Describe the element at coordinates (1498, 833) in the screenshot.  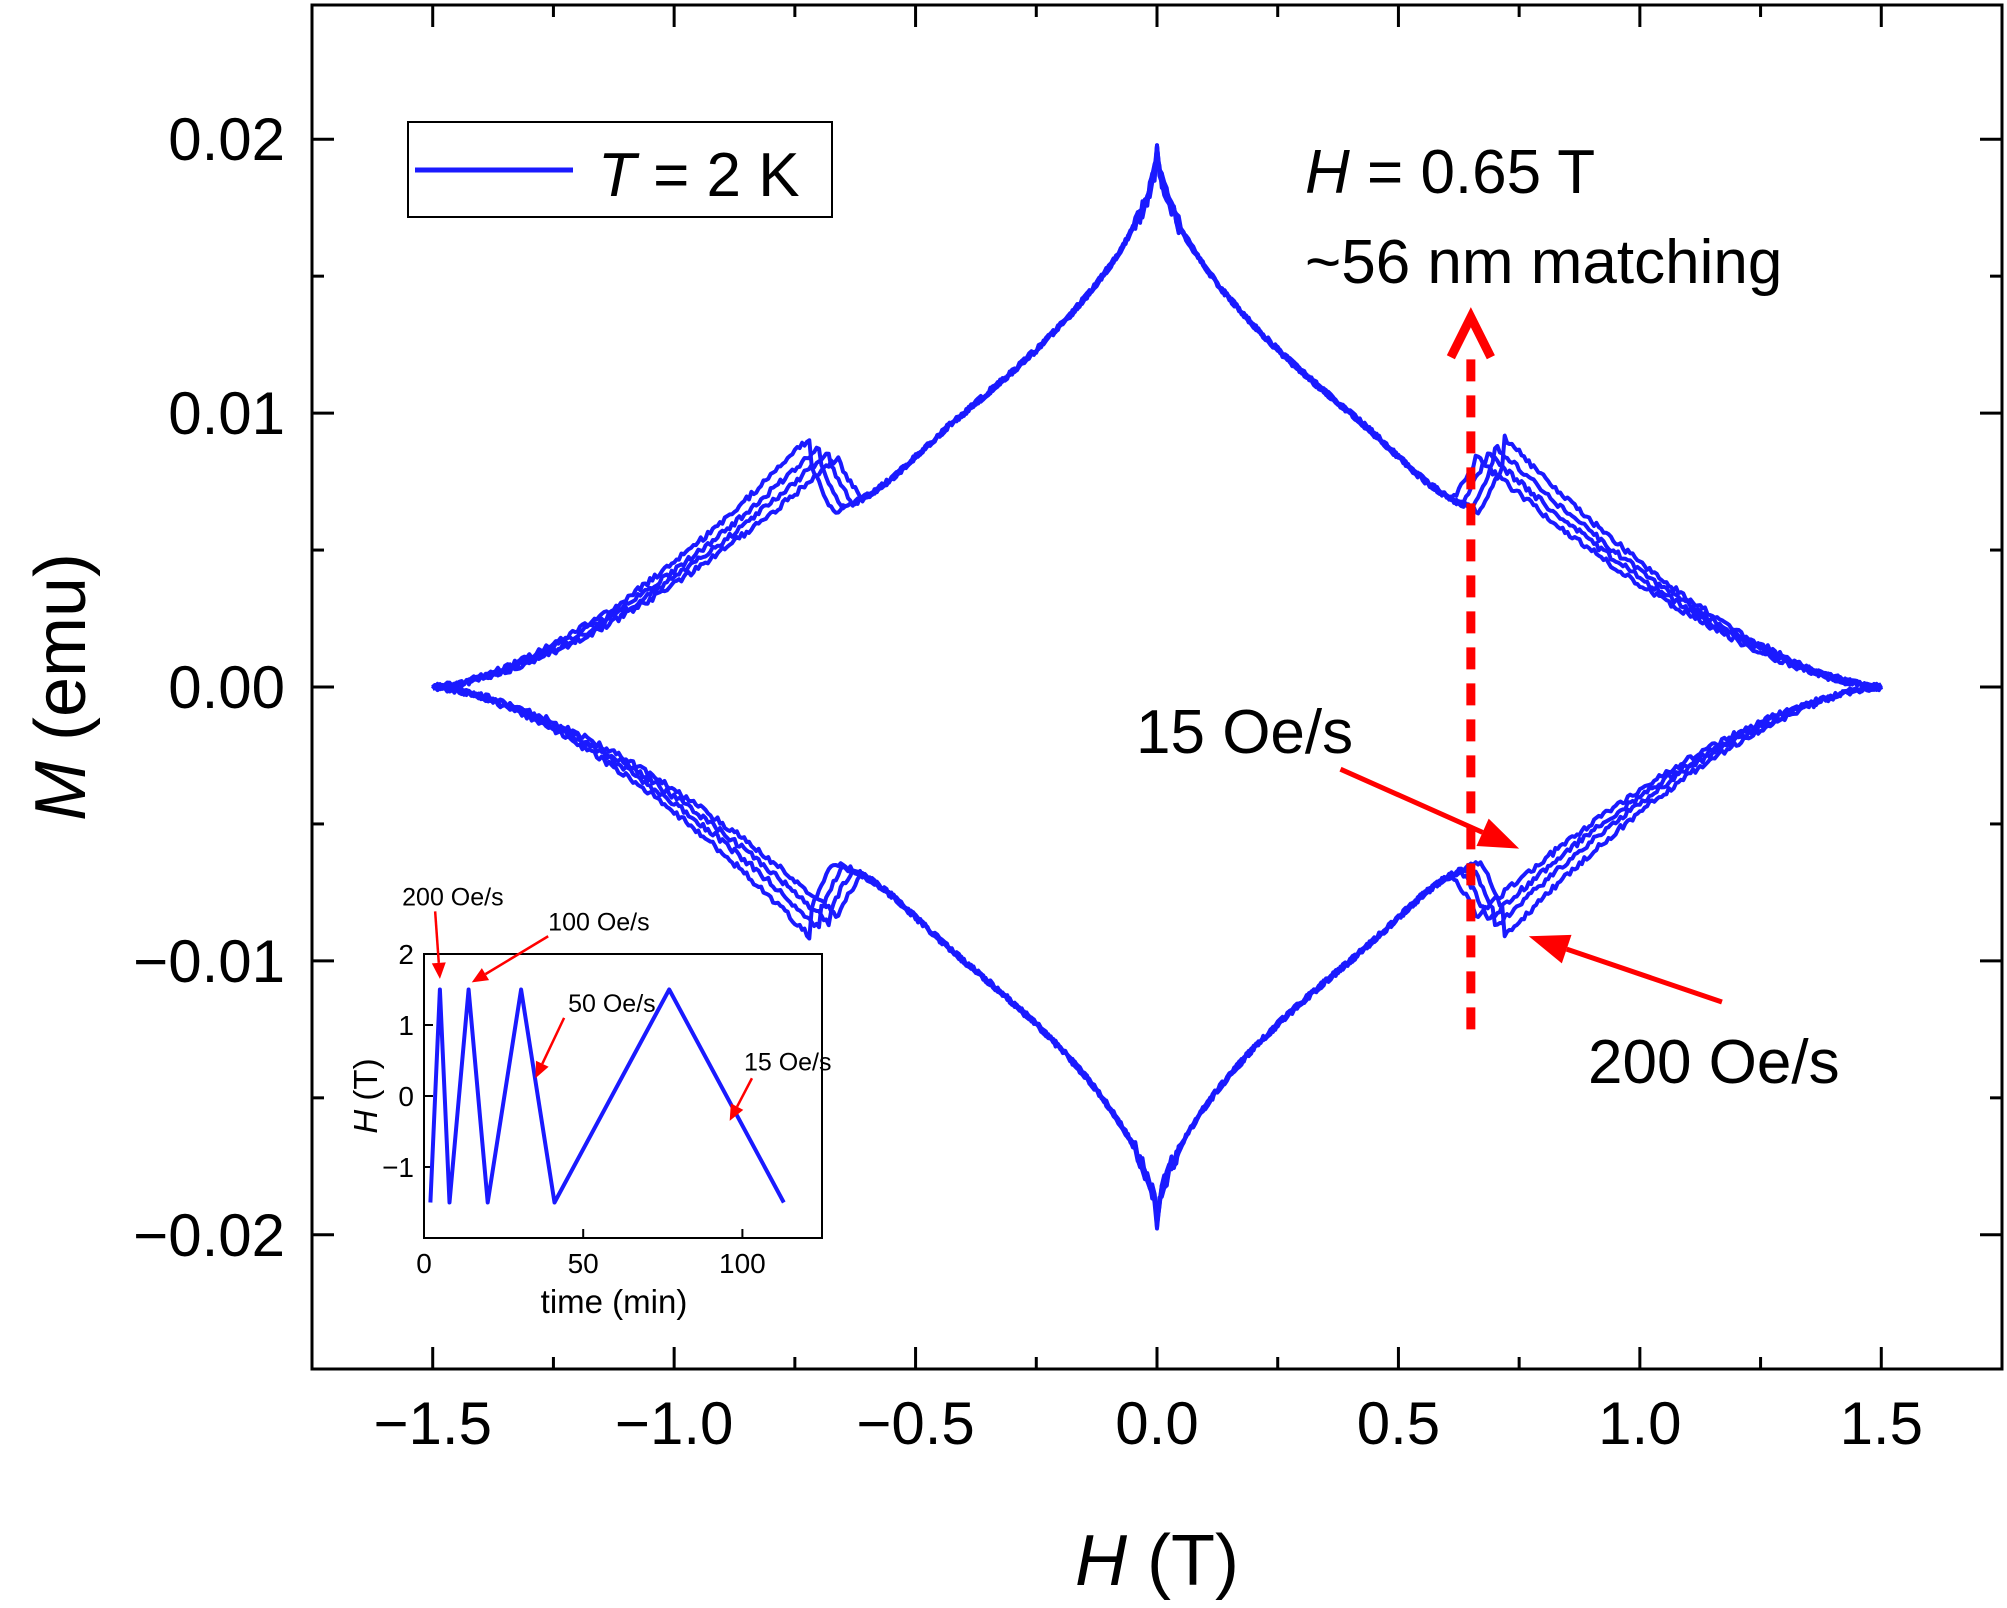
I see `rate-15-arrow-head` at that location.